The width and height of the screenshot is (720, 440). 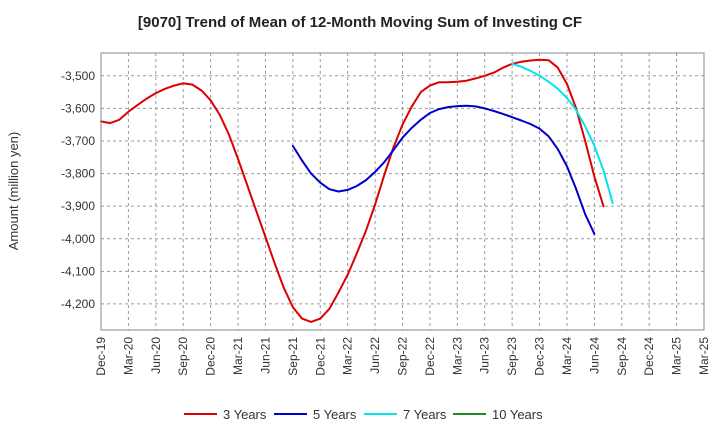 What do you see at coordinates (375, 355) in the screenshot?
I see `x-tick-label: Jun-22` at bounding box center [375, 355].